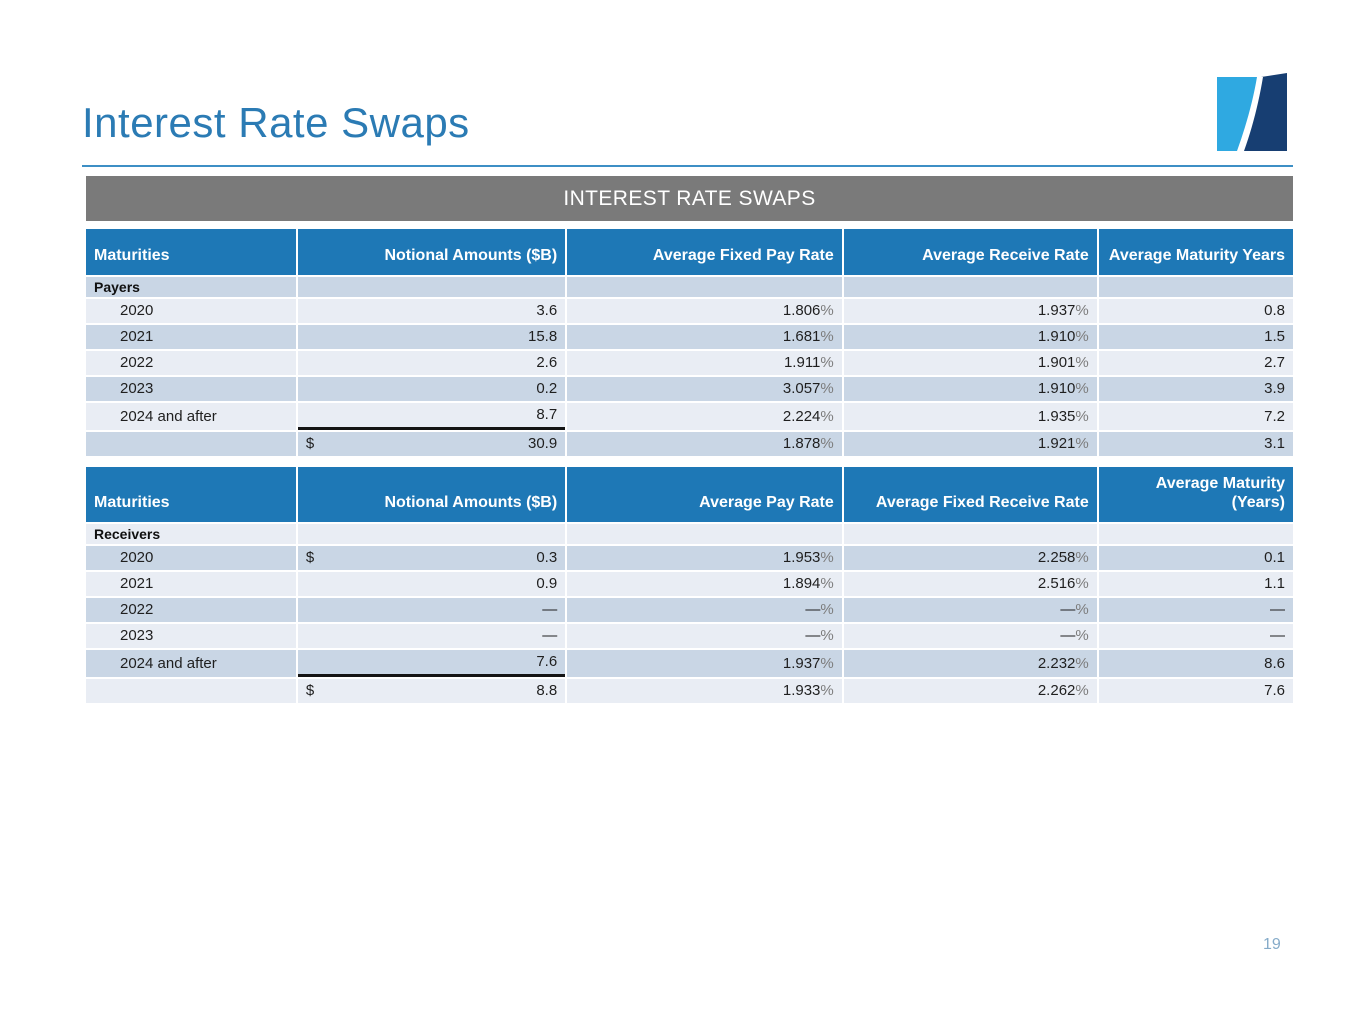 Image resolution: width=1365 pixels, height=1024 pixels. I want to click on notional-cell: 2.6, so click(431, 362).